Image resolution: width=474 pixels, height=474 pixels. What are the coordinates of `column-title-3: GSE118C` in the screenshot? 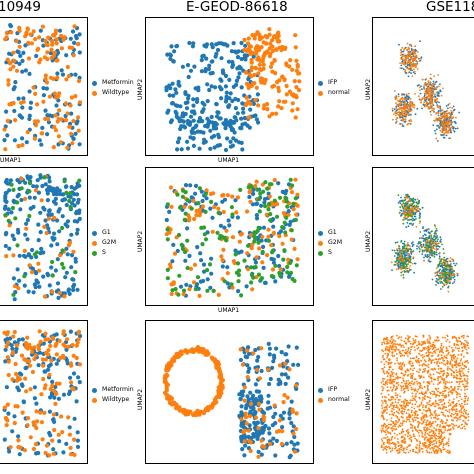 It's located at (450, 7).